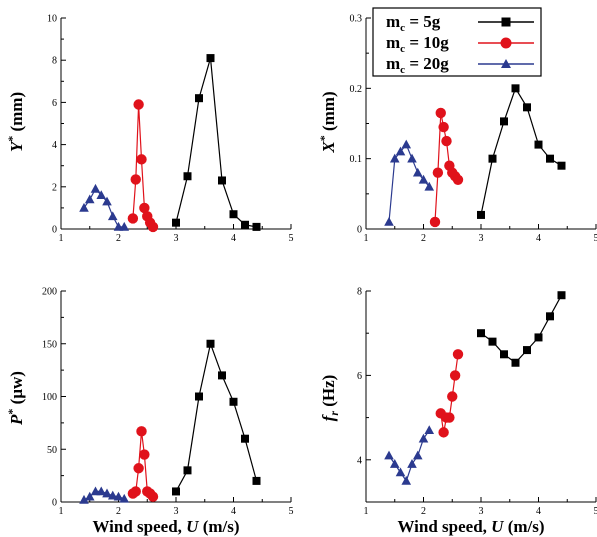 This screenshot has height=537, width=597. What do you see at coordinates (356, 89) in the screenshot?
I see `y-tick-label: 0.2` at bounding box center [356, 89].